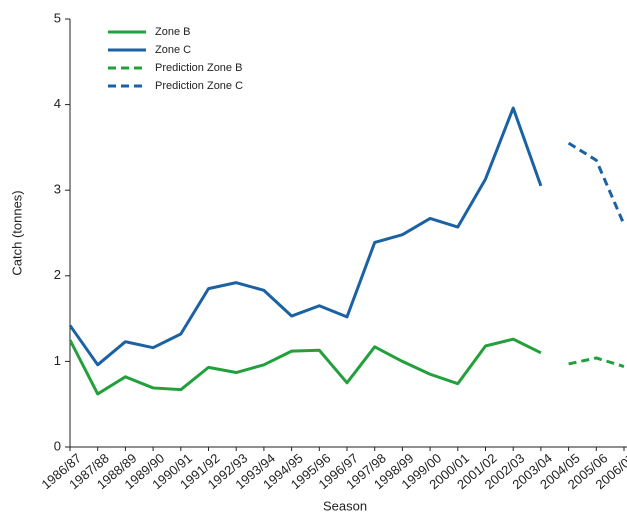  I want to click on y-tick-label: 5, so click(57, 17).